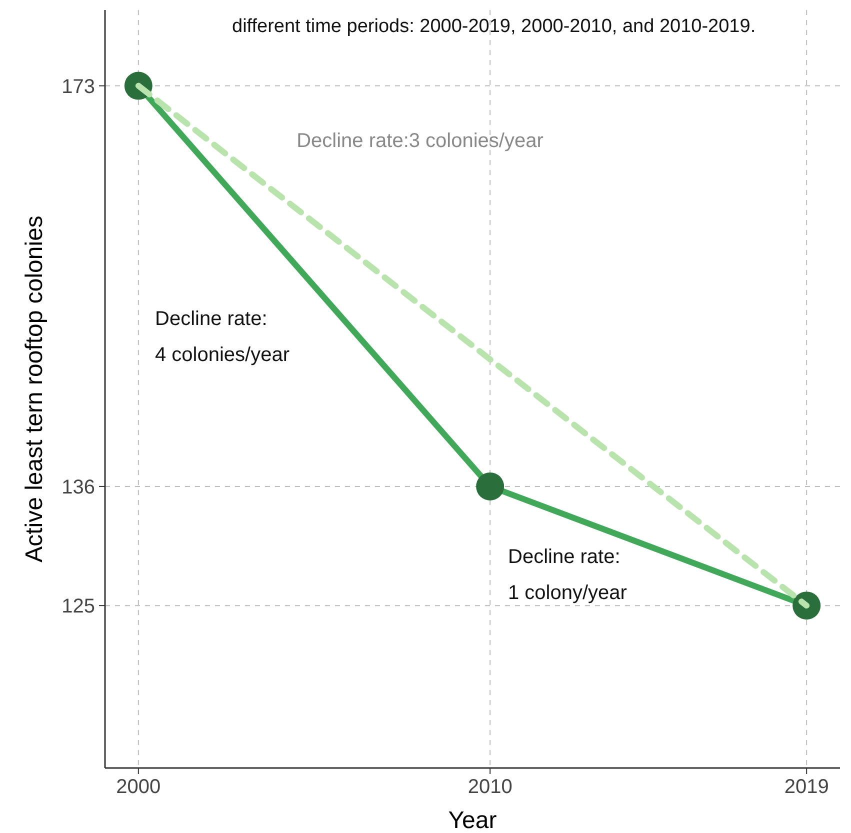 The width and height of the screenshot is (851, 833). I want to click on annotation: Decline rate:3 colonies/year, so click(420, 141).